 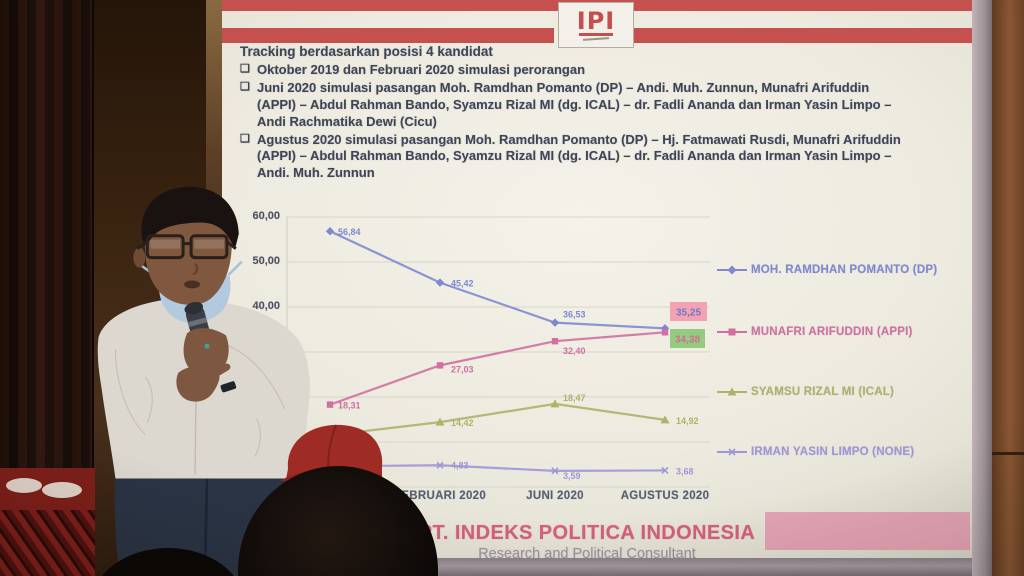 I want to click on value-label: 27,03, so click(x=462, y=369).